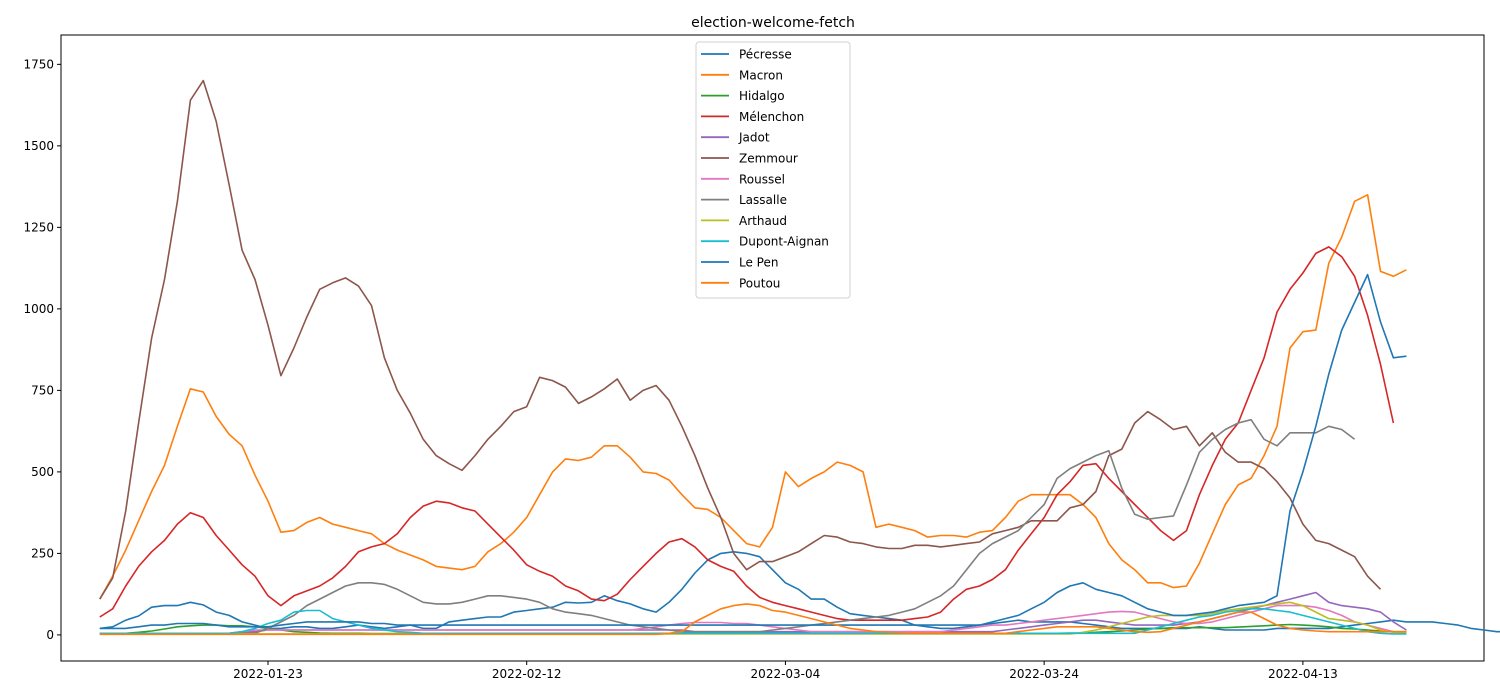 This screenshot has height=700, width=1500. I want to click on legend-label: Arthaud, so click(763, 221).